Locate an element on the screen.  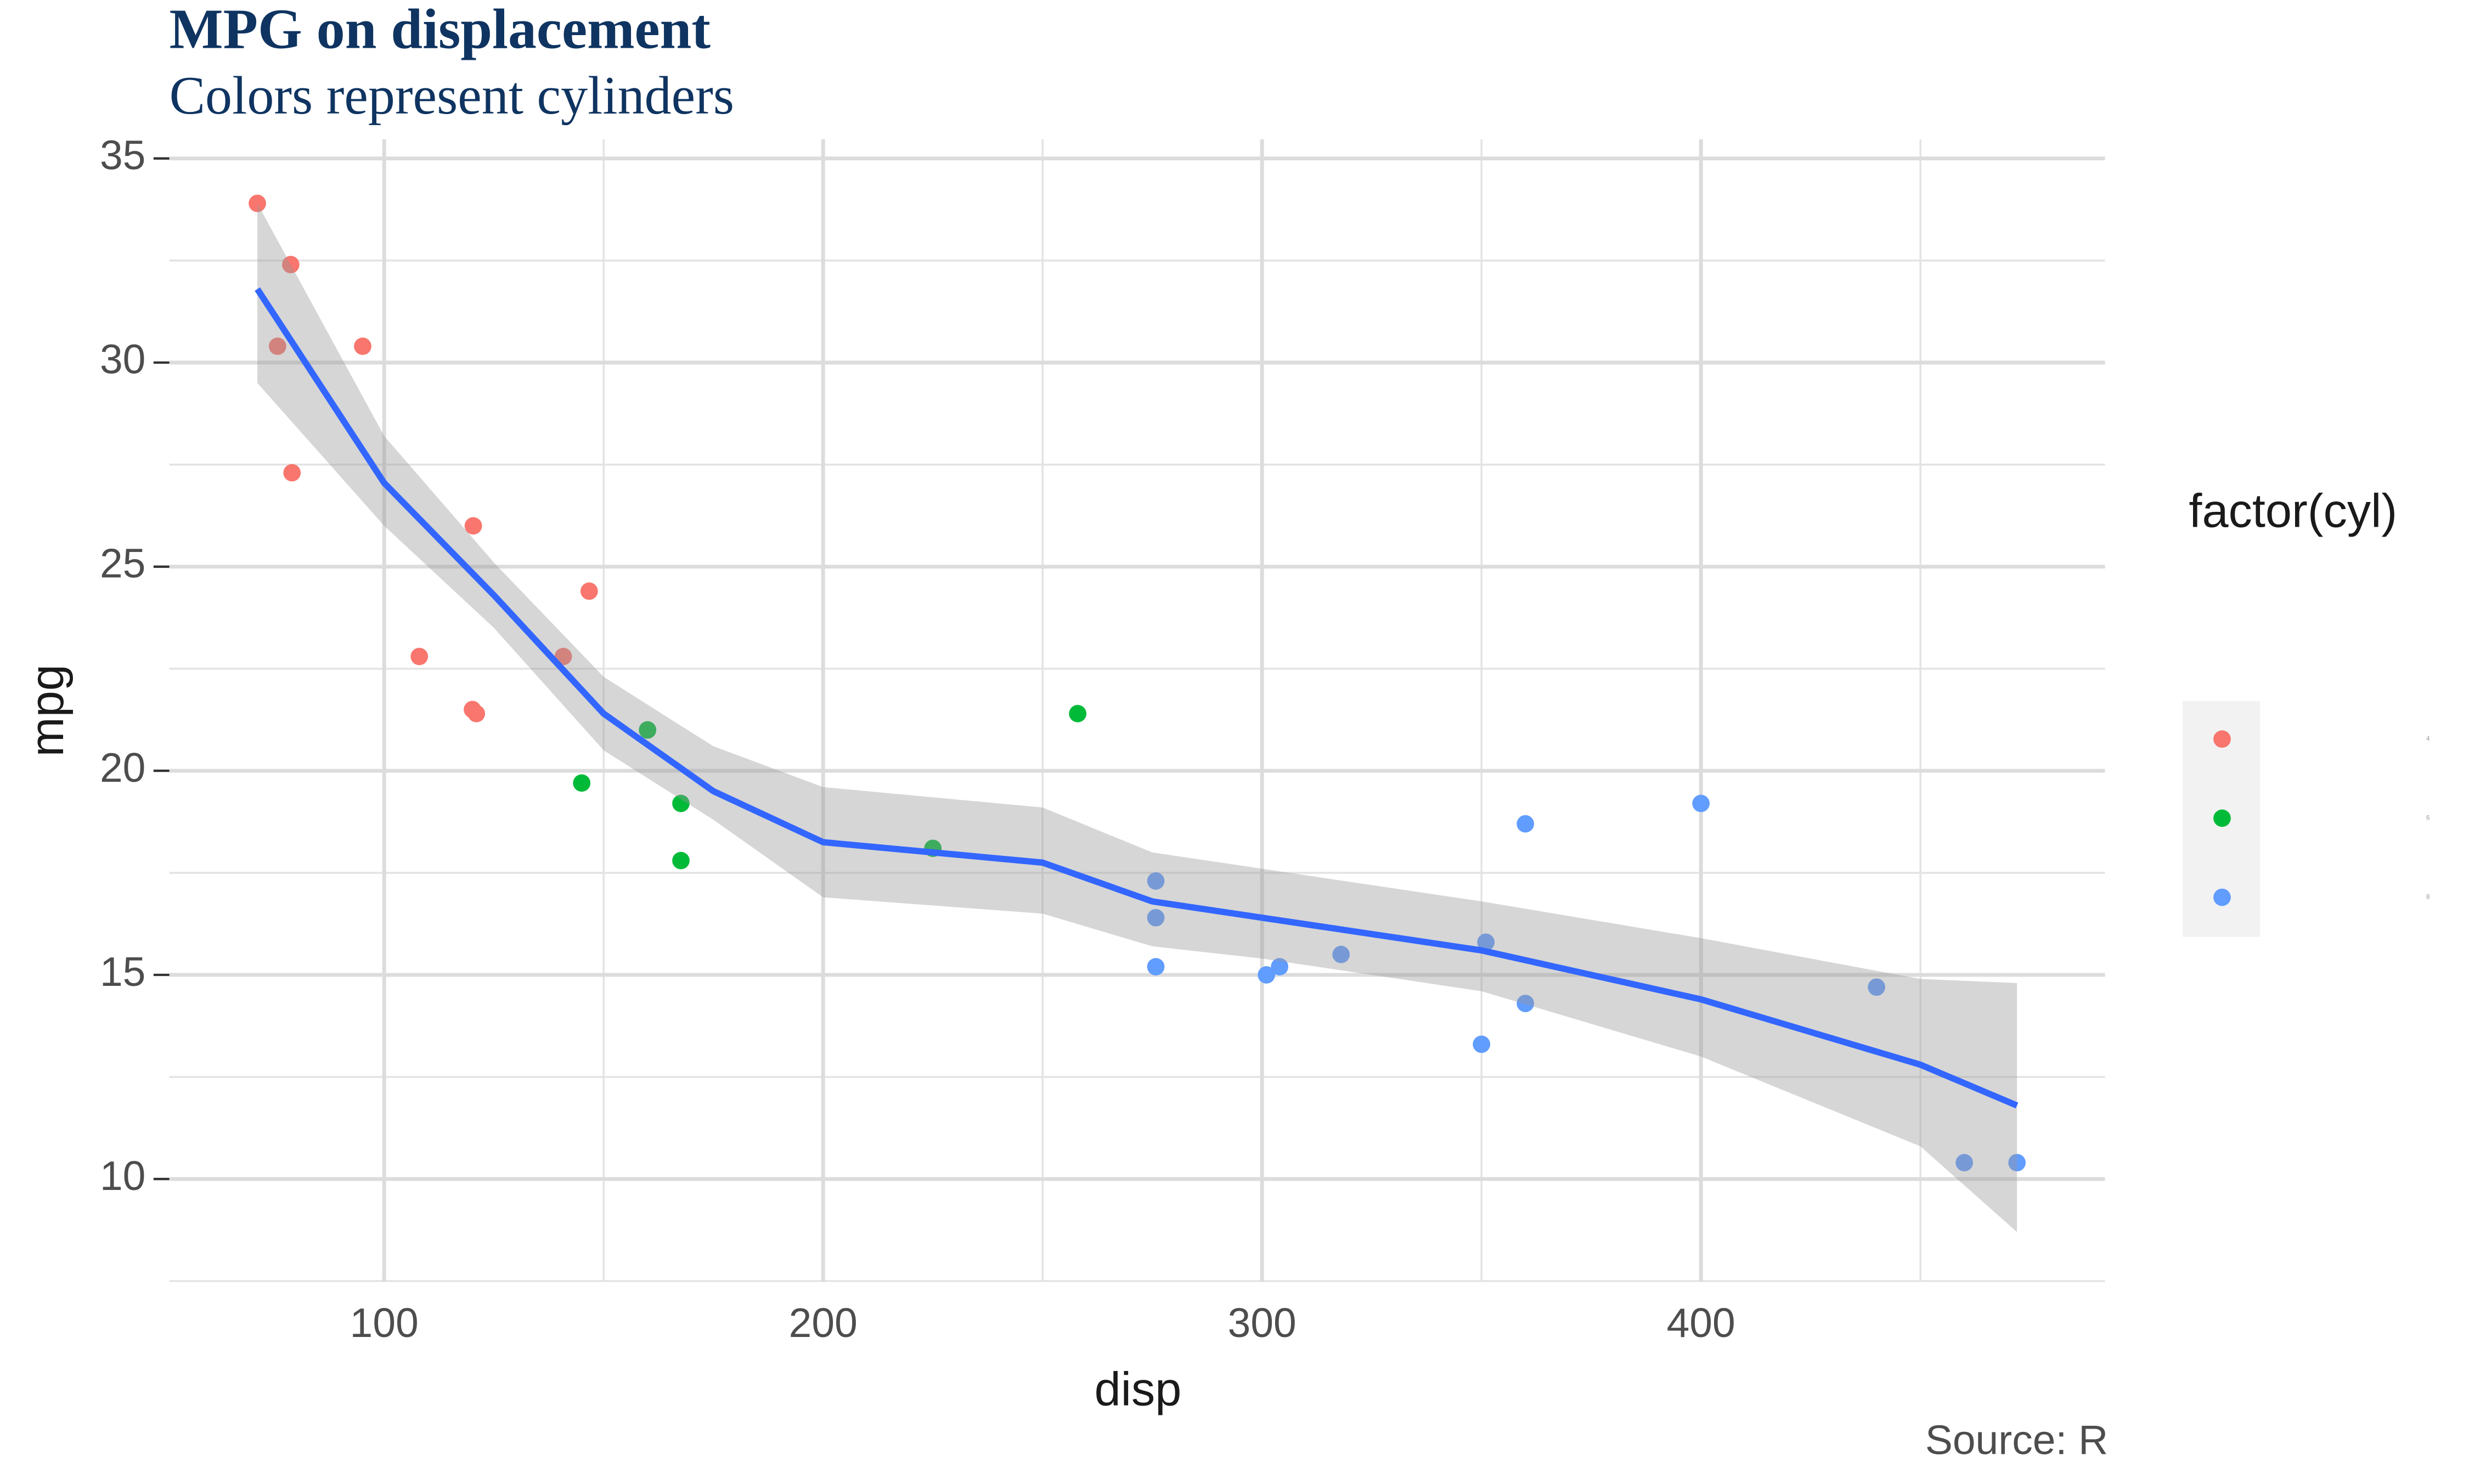
legend-label: 4 is located at coordinates (2428, 739).